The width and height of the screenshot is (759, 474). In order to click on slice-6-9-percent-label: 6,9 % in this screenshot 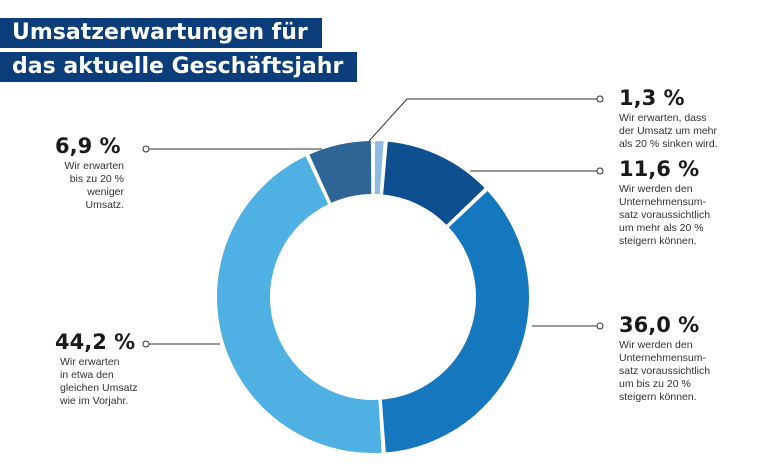, I will do `click(88, 146)`.